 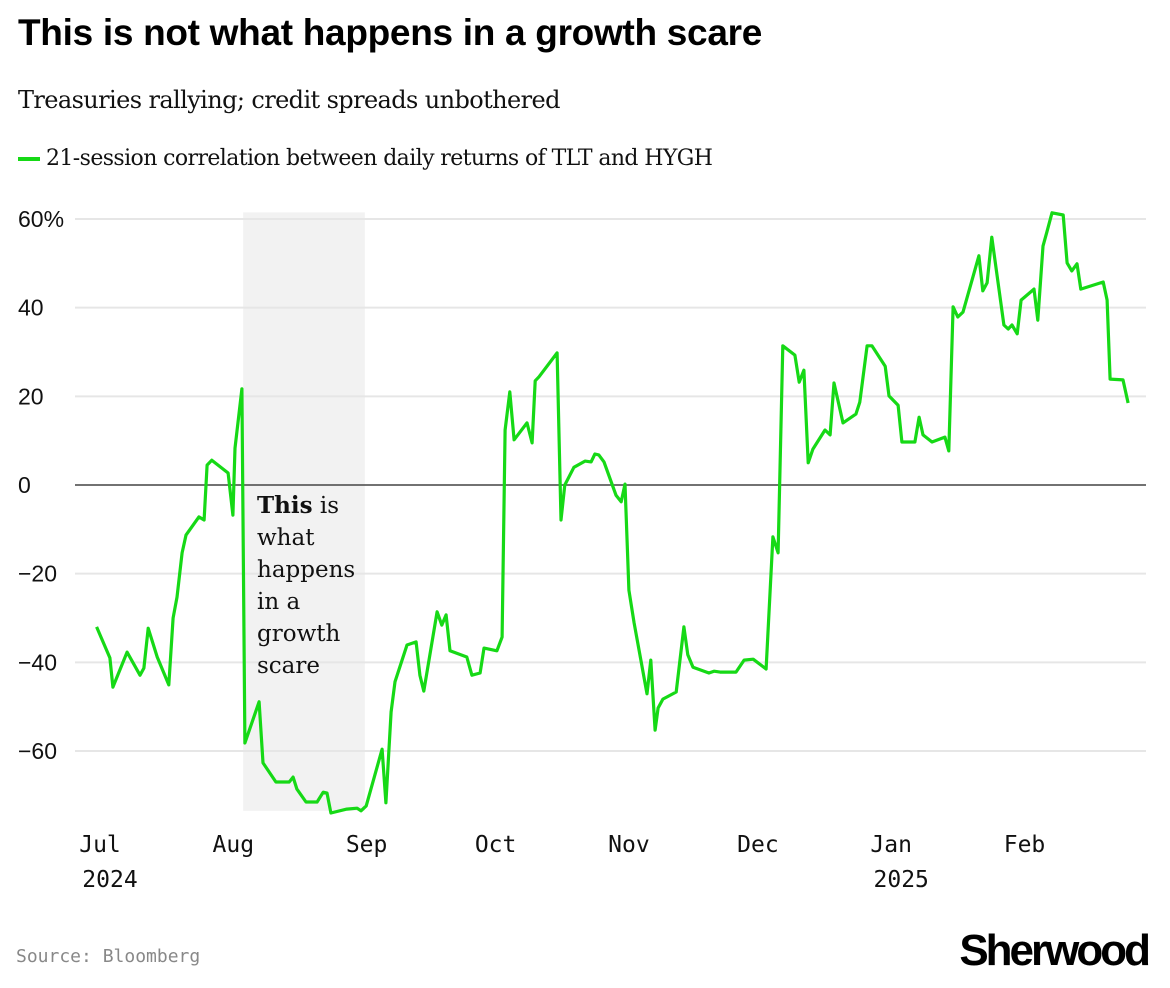 I want to click on y-tick-label: 0, so click(x=24, y=485).